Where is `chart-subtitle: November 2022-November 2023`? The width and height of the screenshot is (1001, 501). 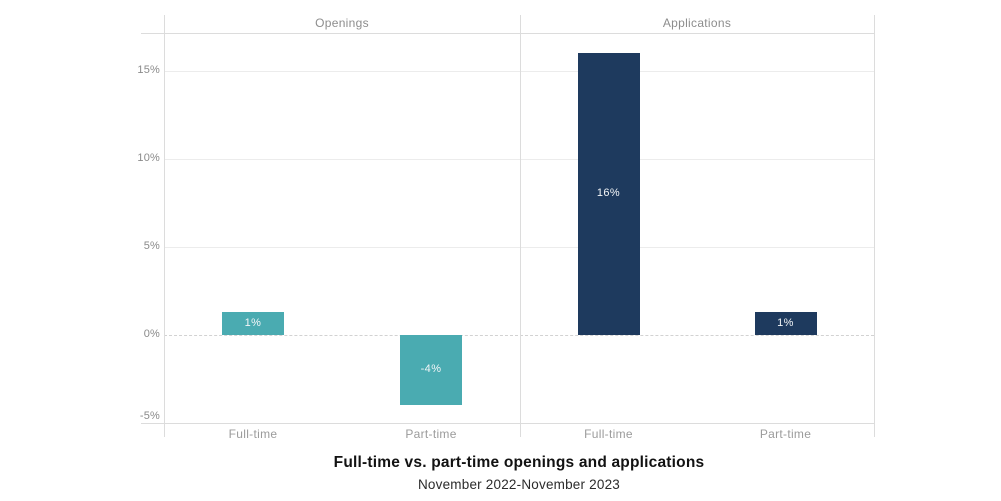 chart-subtitle: November 2022-November 2023 is located at coordinates (518, 484).